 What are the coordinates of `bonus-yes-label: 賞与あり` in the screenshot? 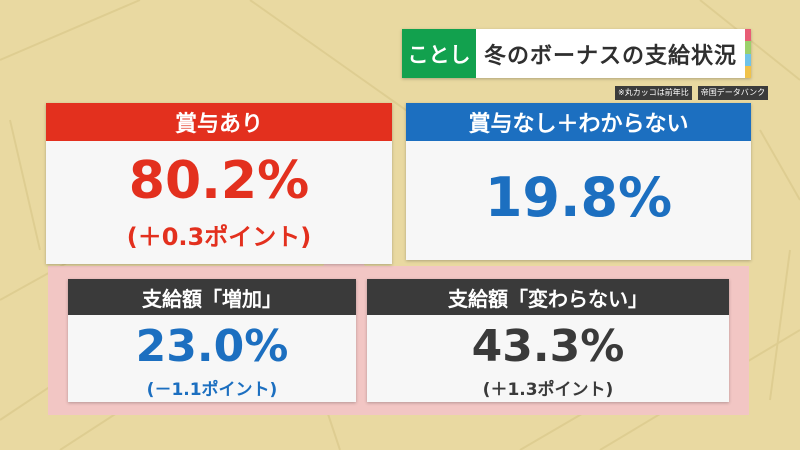 It's located at (218, 124).